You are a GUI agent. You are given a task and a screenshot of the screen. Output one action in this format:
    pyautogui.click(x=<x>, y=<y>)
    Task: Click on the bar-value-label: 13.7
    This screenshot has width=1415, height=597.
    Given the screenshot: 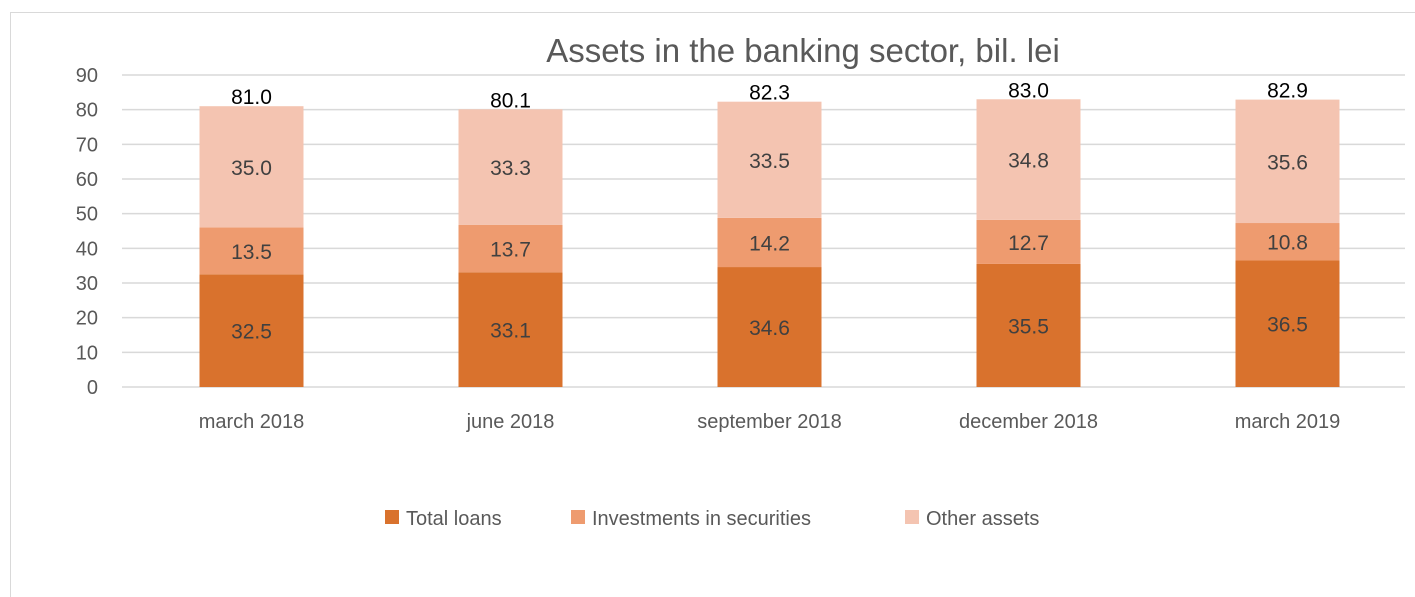 What is the action you would take?
    pyautogui.click(x=510, y=250)
    